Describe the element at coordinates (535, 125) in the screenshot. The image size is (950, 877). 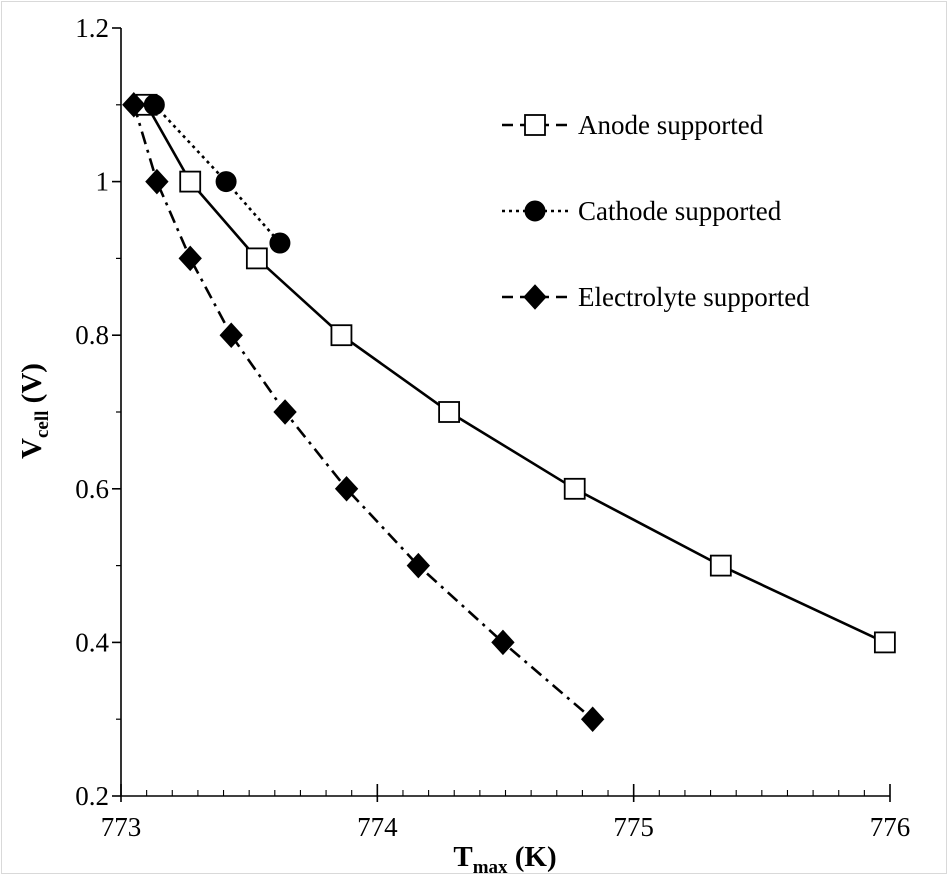
I see `legend-marker-anode-supported` at that location.